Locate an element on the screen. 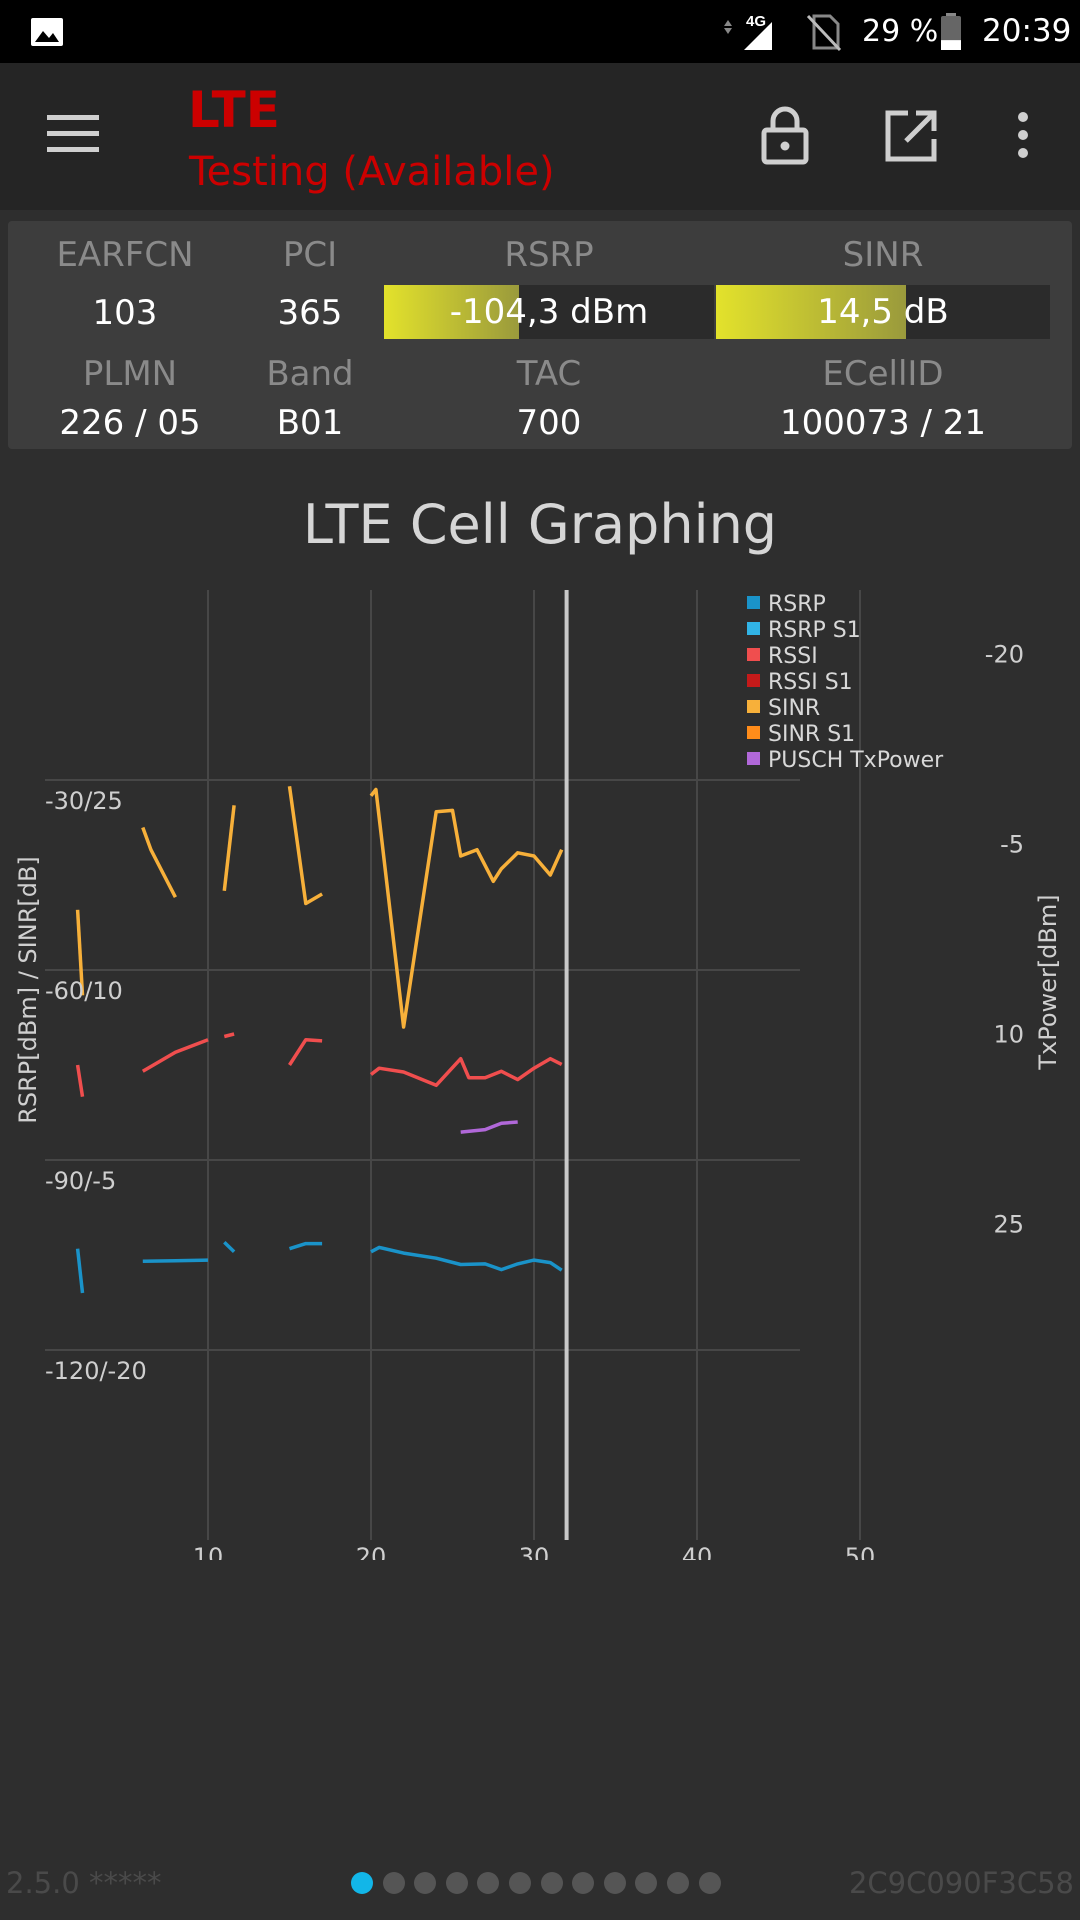  earfcn-label: EARFCN is located at coordinates (125, 255).